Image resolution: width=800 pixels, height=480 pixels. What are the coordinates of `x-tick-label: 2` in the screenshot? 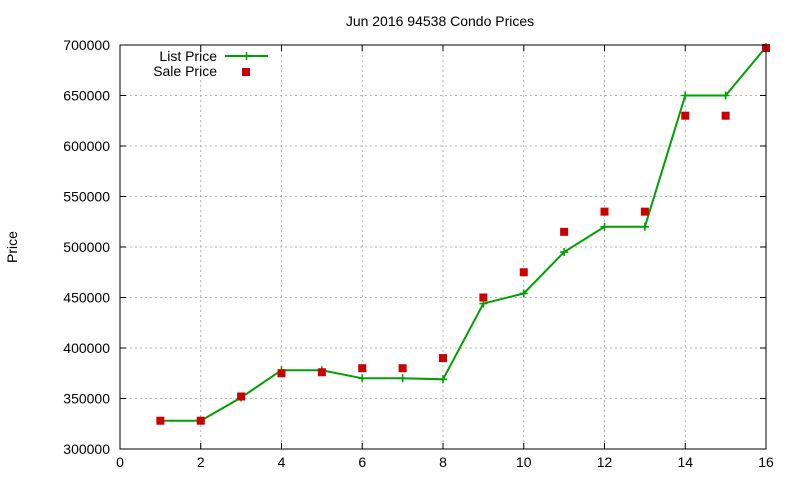 It's located at (201, 462).